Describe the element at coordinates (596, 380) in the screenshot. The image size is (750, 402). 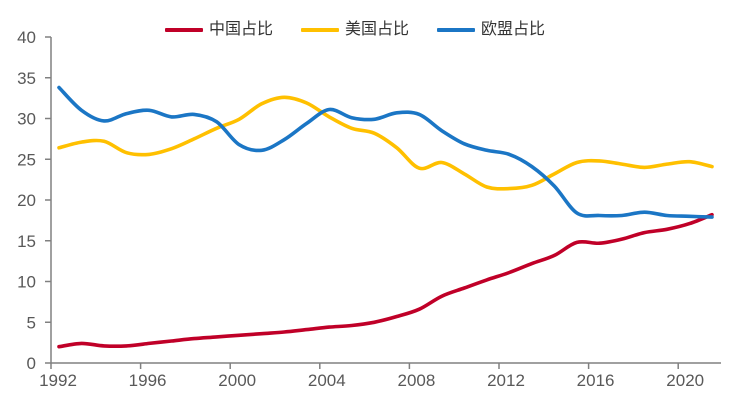
I see `x-tick-label: 2016` at that location.